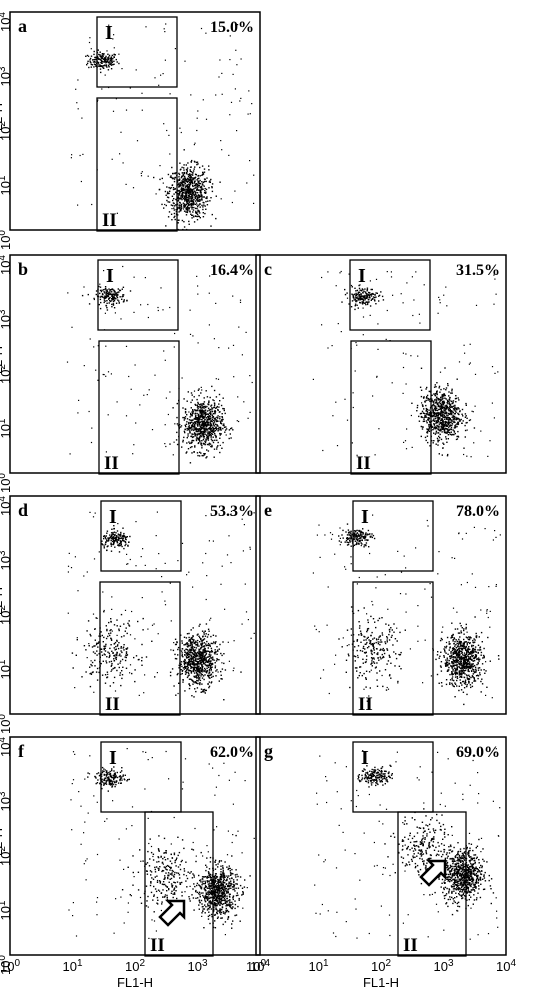 Image resolution: width=537 pixels, height=1000 pixels. Describe the element at coordinates (6, 240) in the screenshot. I see `y-tick-label: 100` at that location.